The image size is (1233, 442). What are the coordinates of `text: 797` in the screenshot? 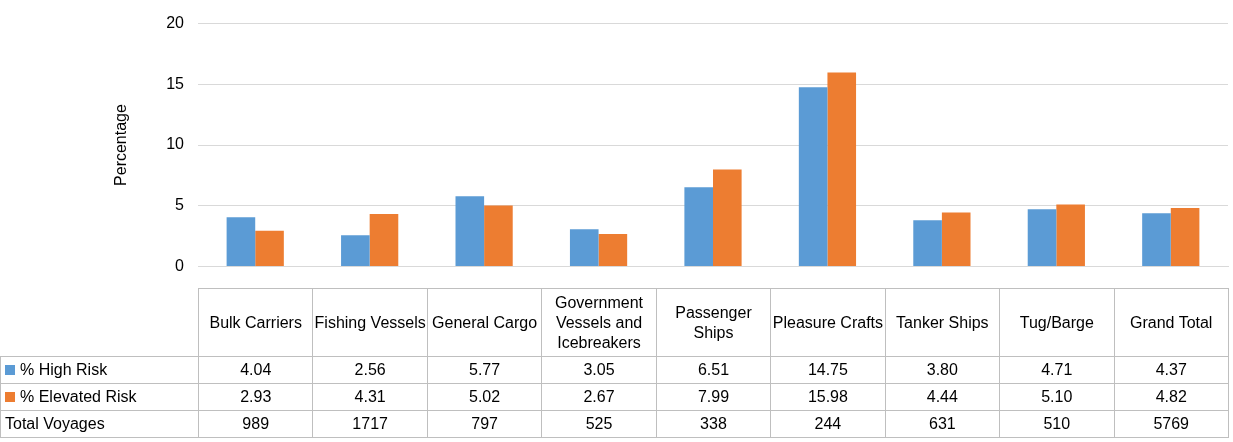 It's located at (484, 424).